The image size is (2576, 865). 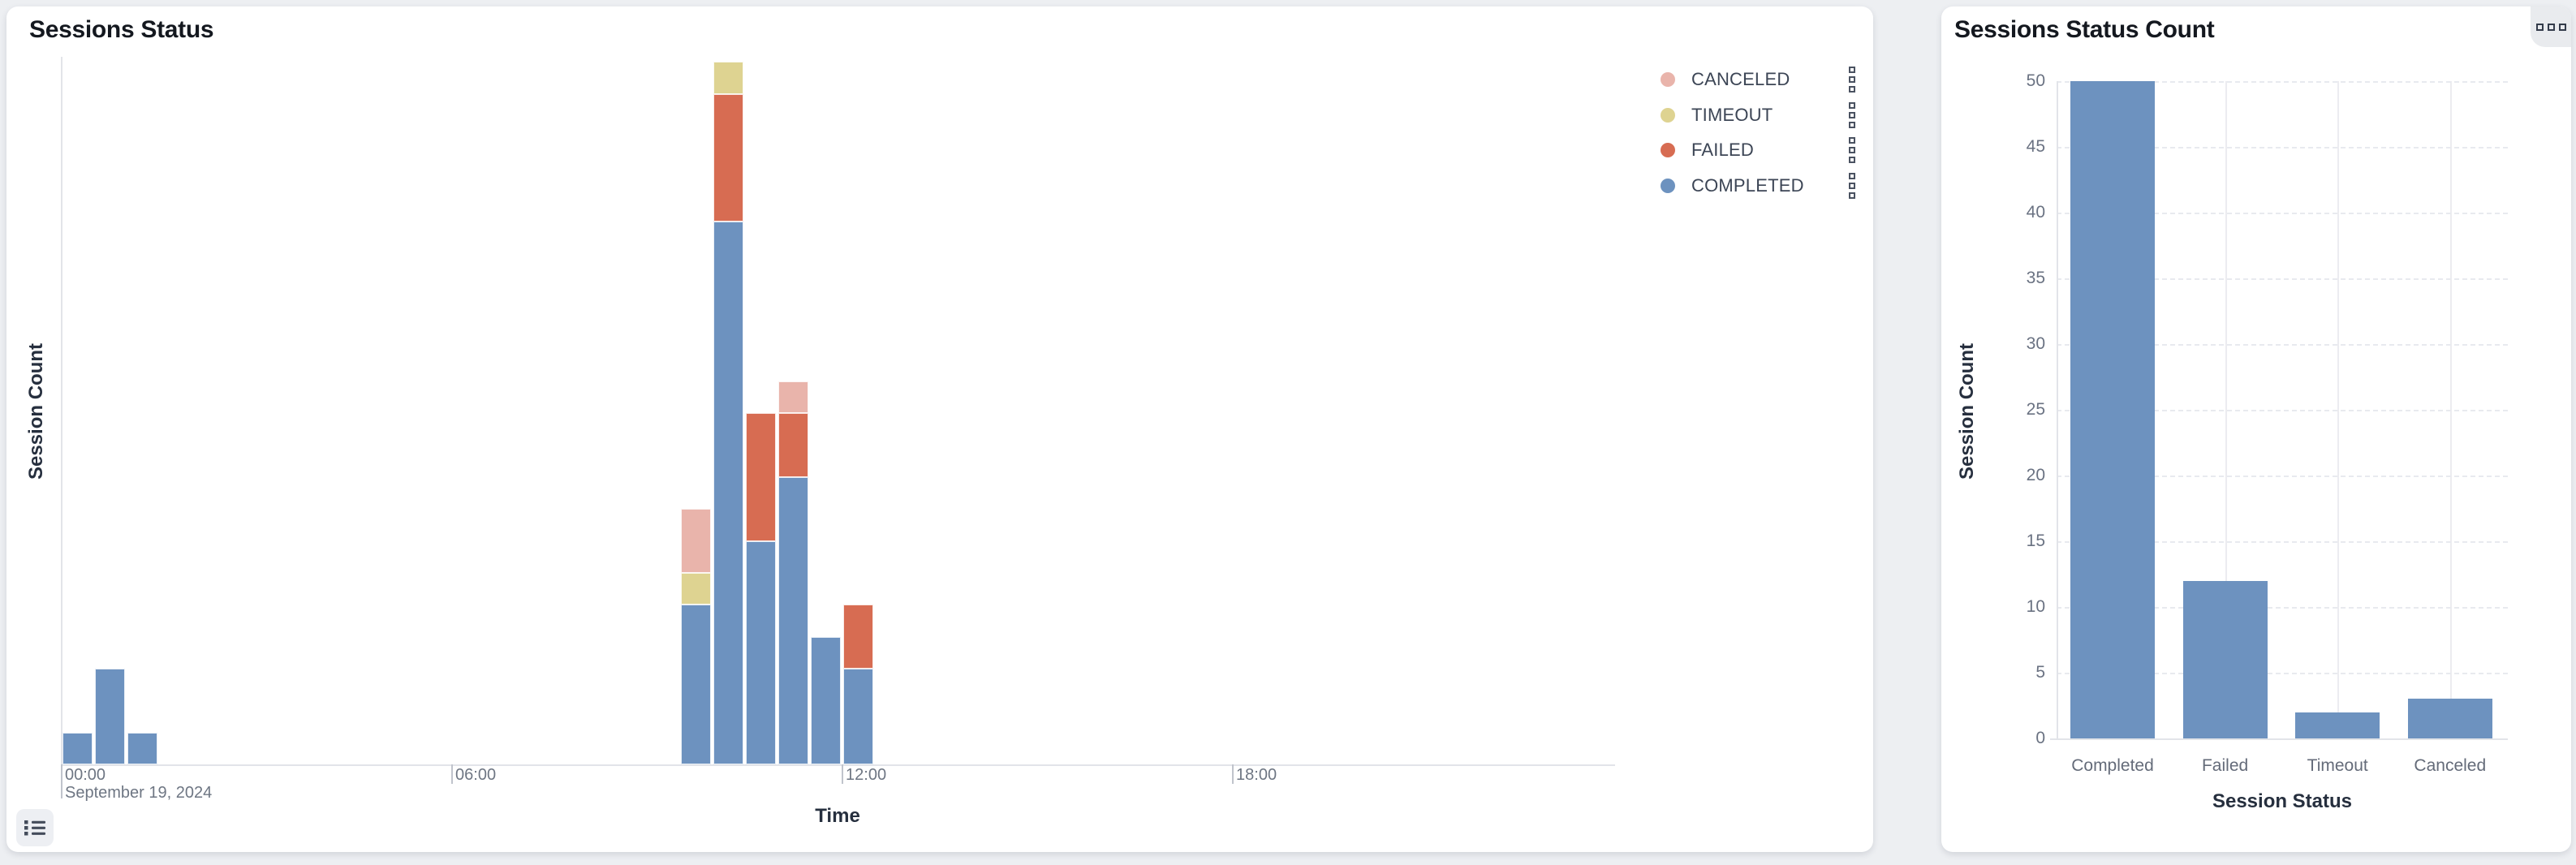 What do you see at coordinates (2036, 278) in the screenshot?
I see `y-tick-label: 35` at bounding box center [2036, 278].